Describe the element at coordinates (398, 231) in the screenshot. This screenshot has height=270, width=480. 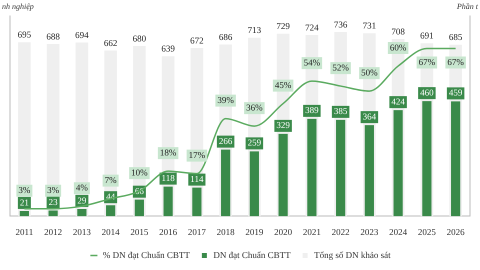
I see `x-tick-label: 2024` at that location.